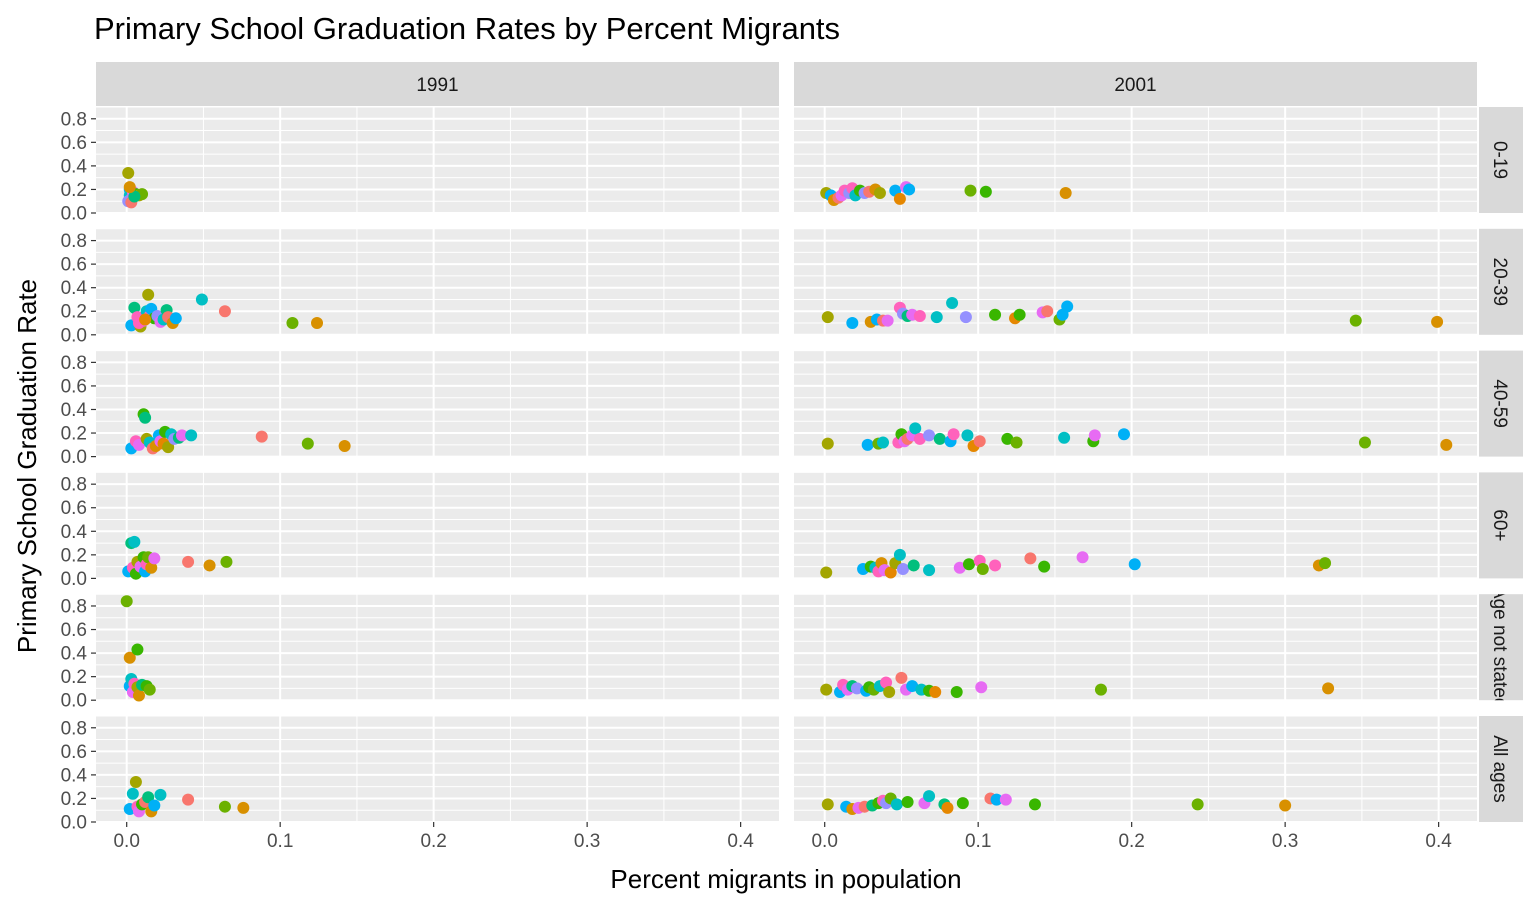 This screenshot has height=908, width=1538. Describe the element at coordinates (1499, 403) in the screenshot. I see `row-strip-label: 40-59` at that location.